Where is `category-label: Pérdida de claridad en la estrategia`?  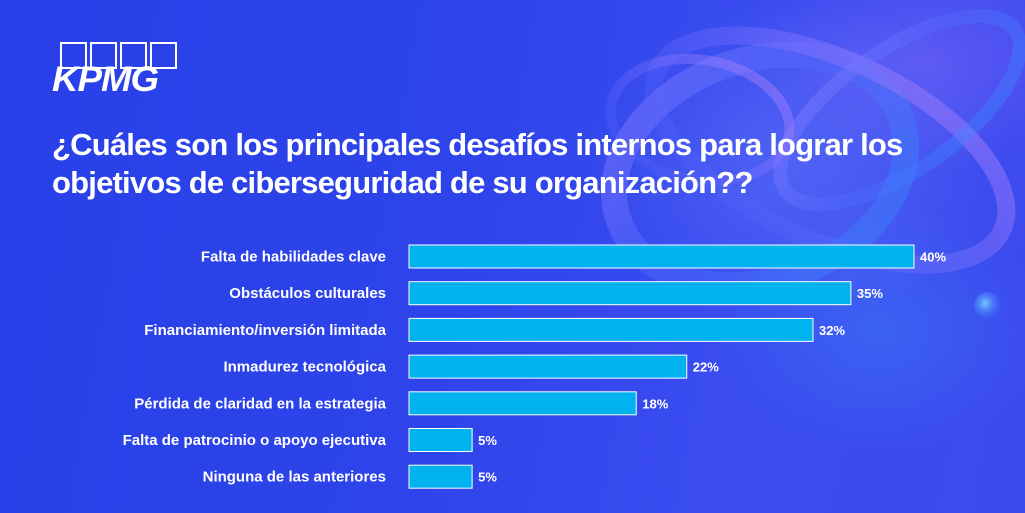
category-label: Pérdida de claridad en la estrategia is located at coordinates (260, 403).